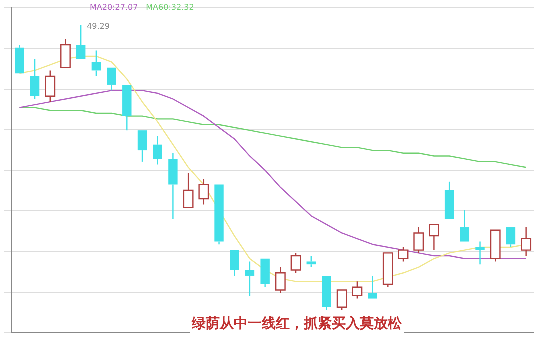 This screenshot has width=544, height=347. I want to click on text: MA60:32.32, so click(170, 7).